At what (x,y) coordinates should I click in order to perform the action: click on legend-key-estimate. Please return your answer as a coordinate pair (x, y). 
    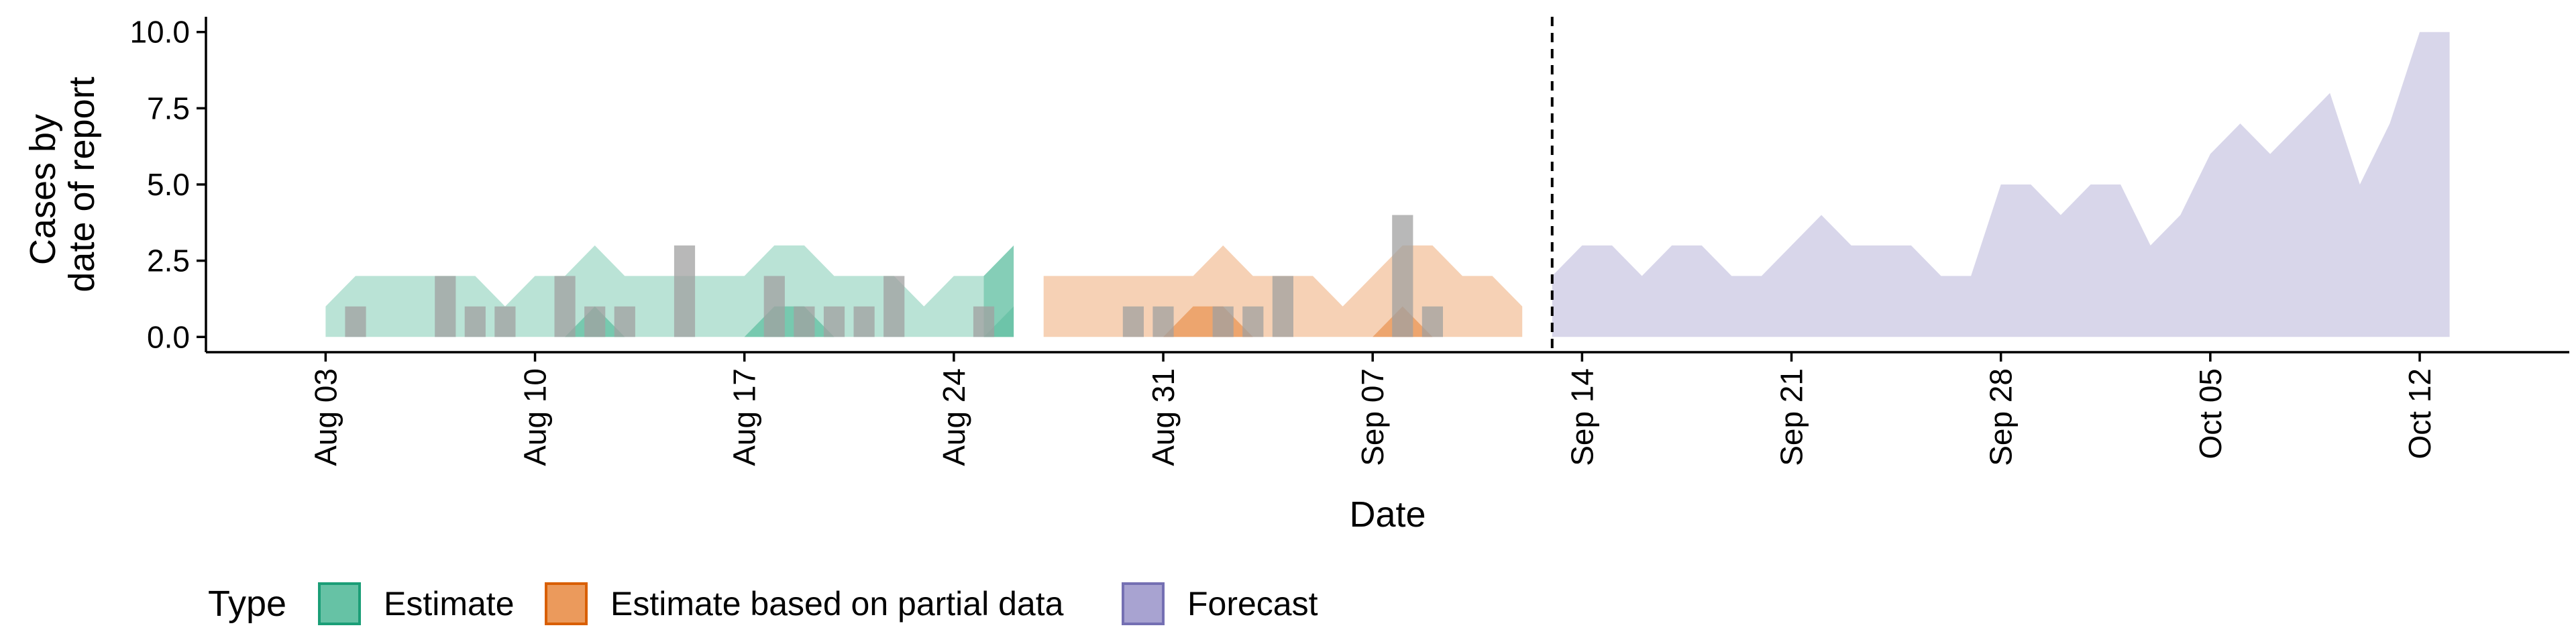
    Looking at the image, I should click on (339, 603).